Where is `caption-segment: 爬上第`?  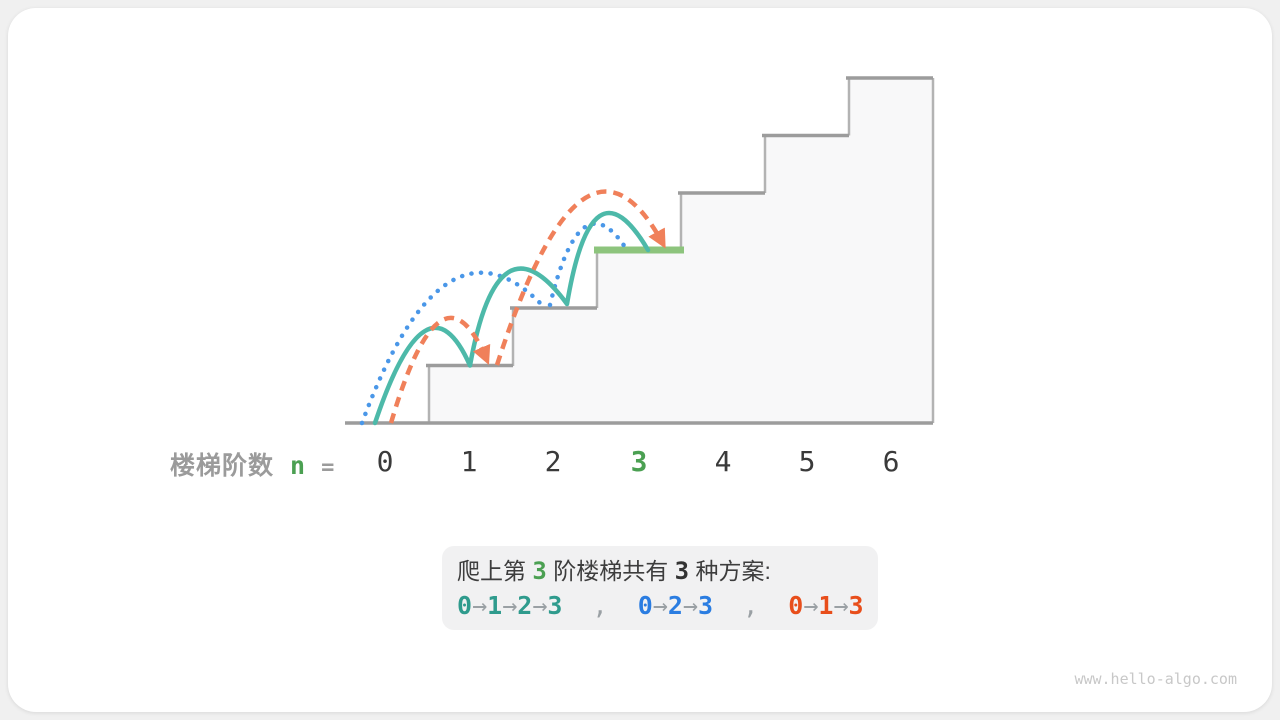
caption-segment: 爬上第 is located at coordinates (495, 571).